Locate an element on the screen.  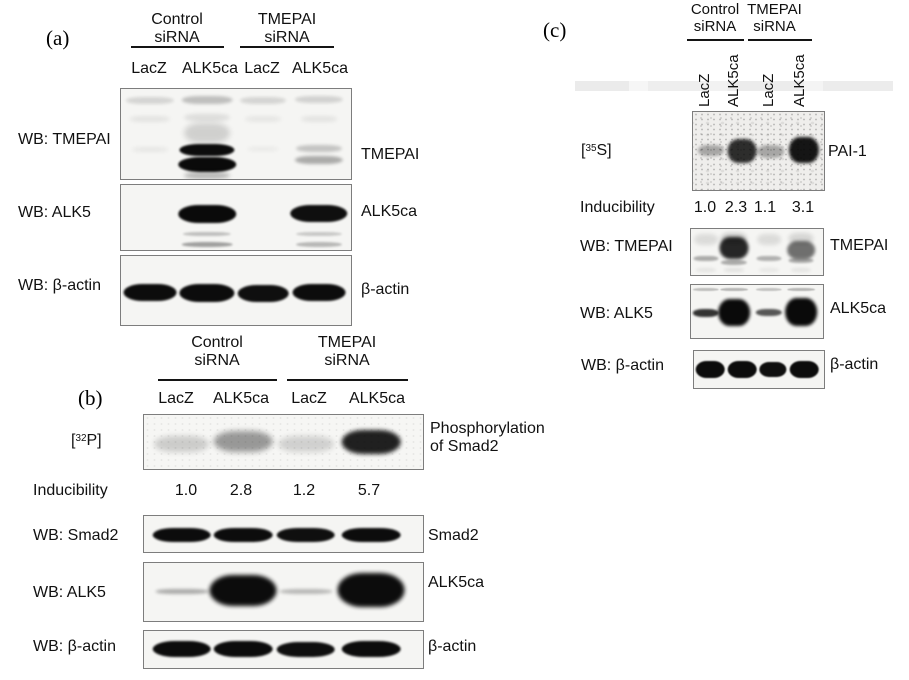
blot-c-bactin is located at coordinates (759, 369).